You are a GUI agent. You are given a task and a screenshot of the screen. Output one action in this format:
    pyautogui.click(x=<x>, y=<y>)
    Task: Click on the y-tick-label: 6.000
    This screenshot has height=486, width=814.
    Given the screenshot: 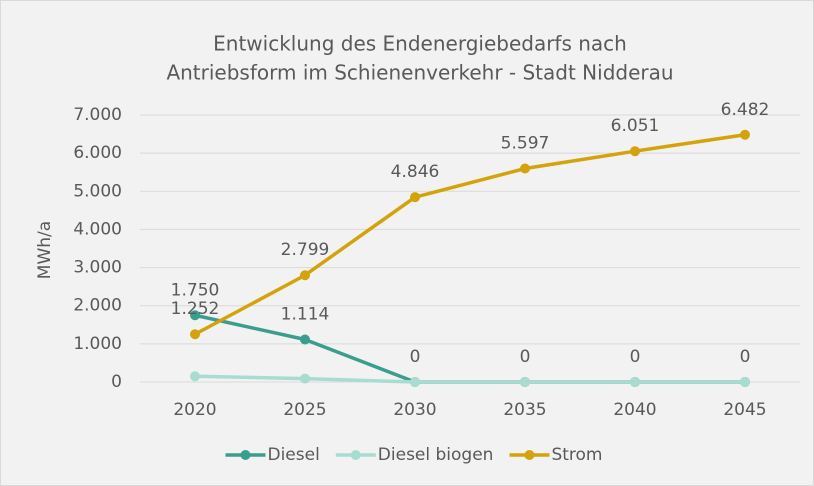 What is the action you would take?
    pyautogui.click(x=97, y=153)
    